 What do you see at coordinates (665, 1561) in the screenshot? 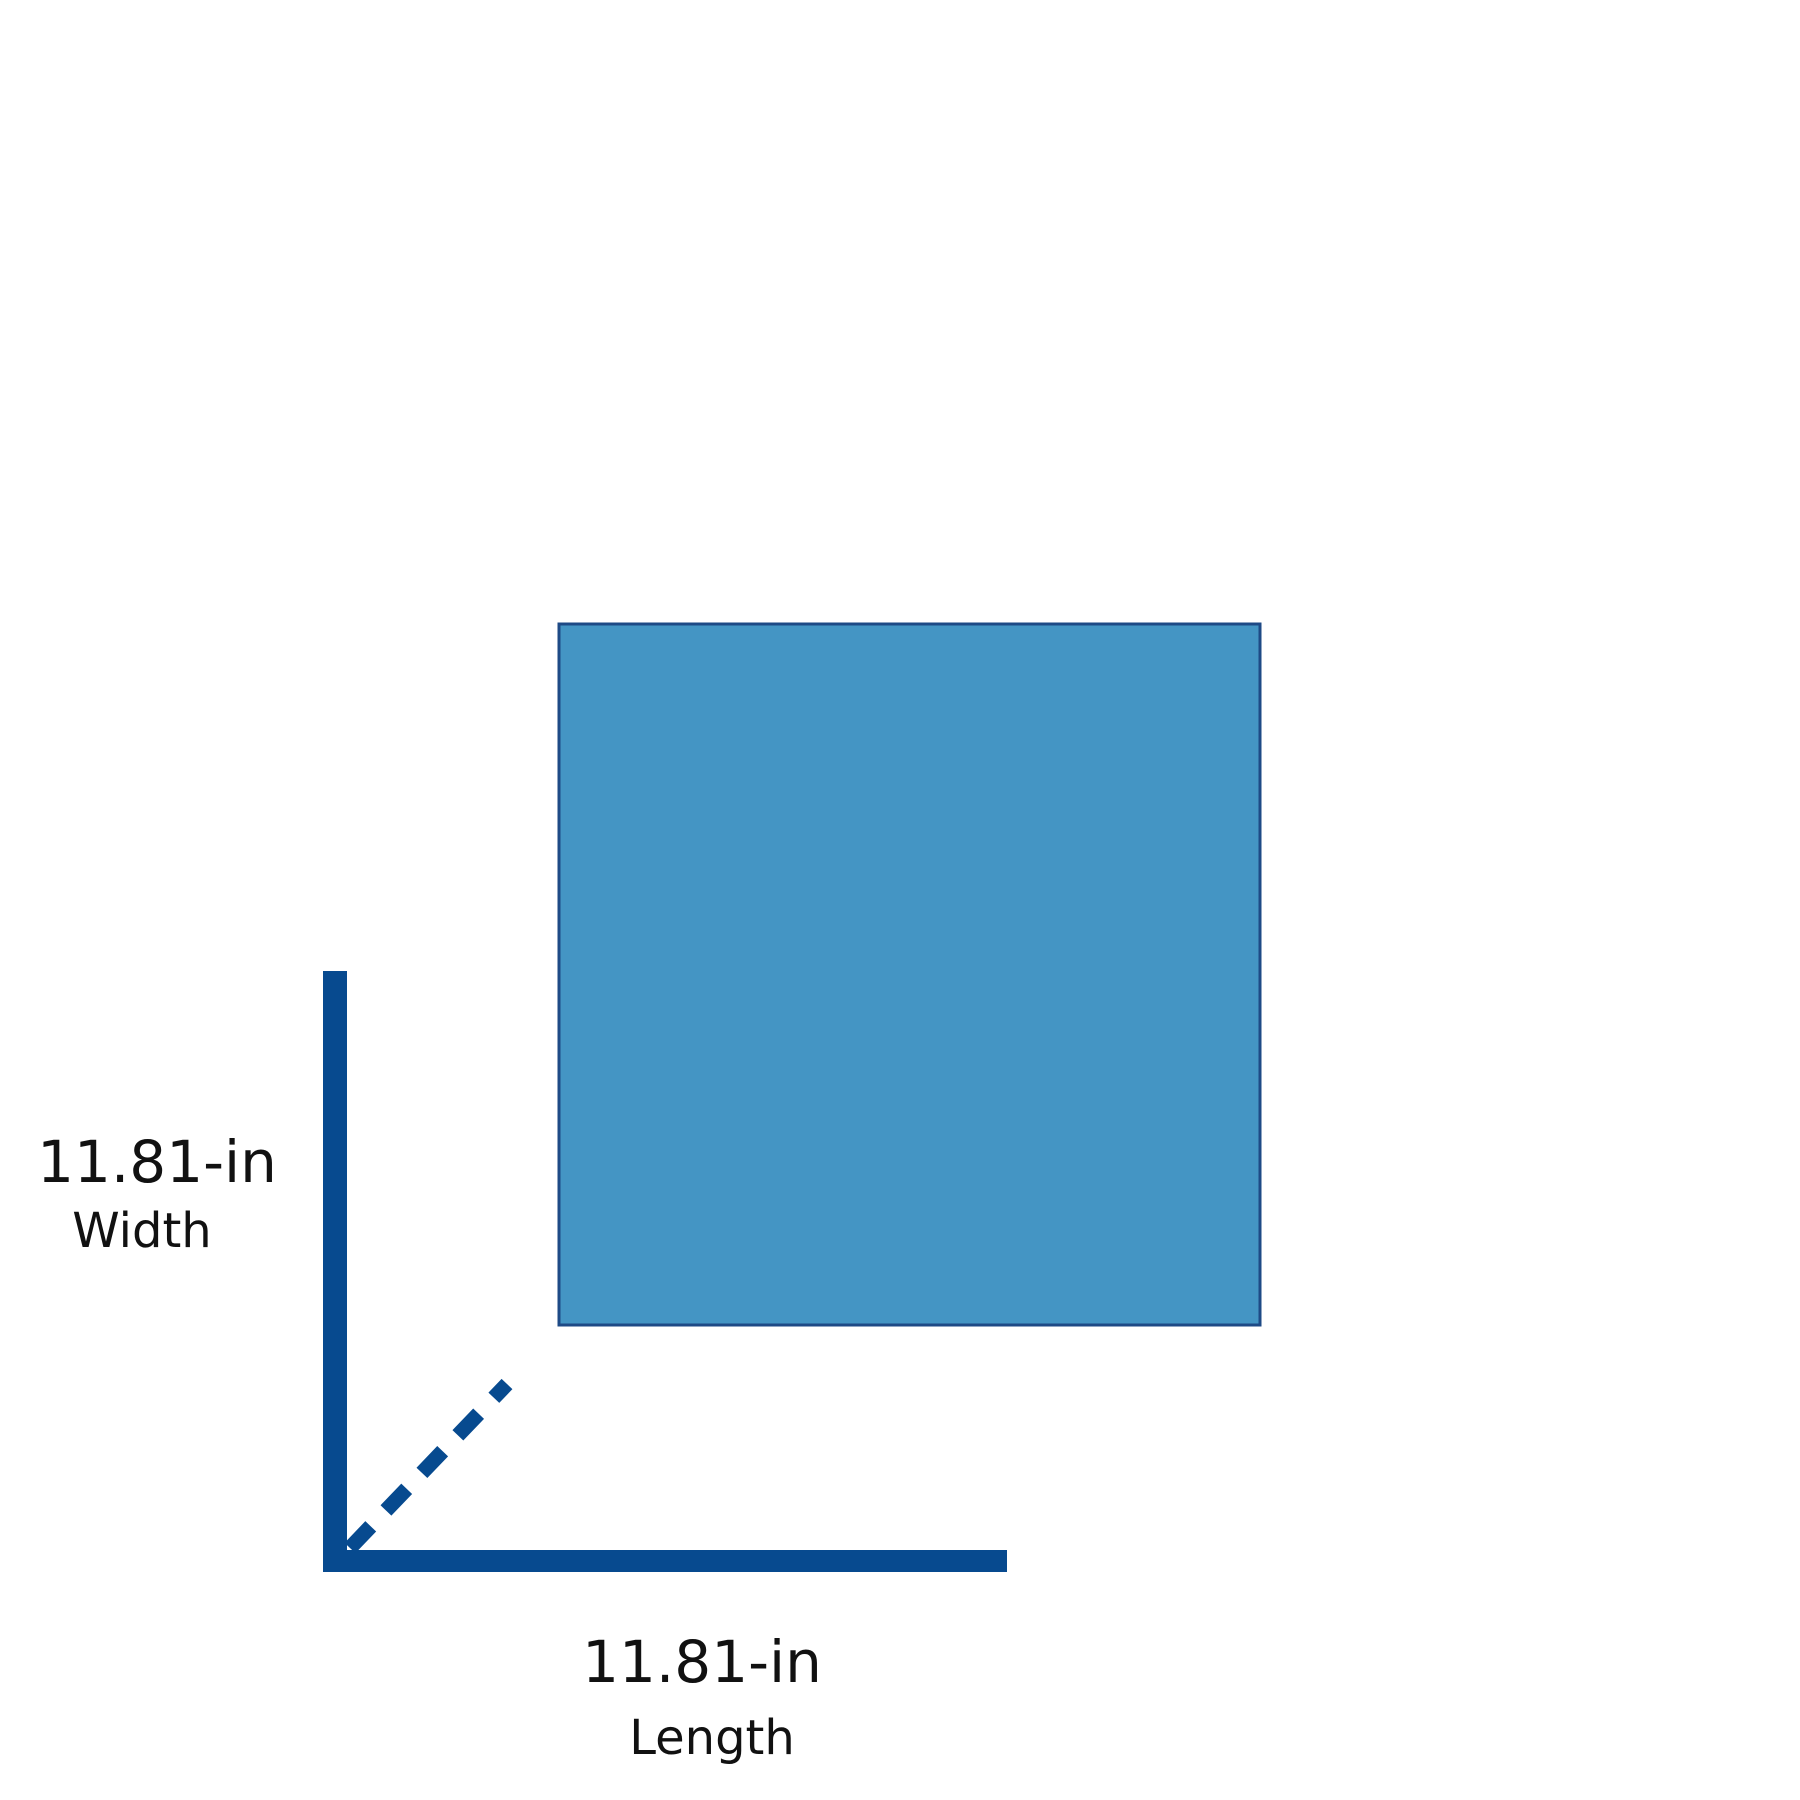
I see `length-axis` at bounding box center [665, 1561].